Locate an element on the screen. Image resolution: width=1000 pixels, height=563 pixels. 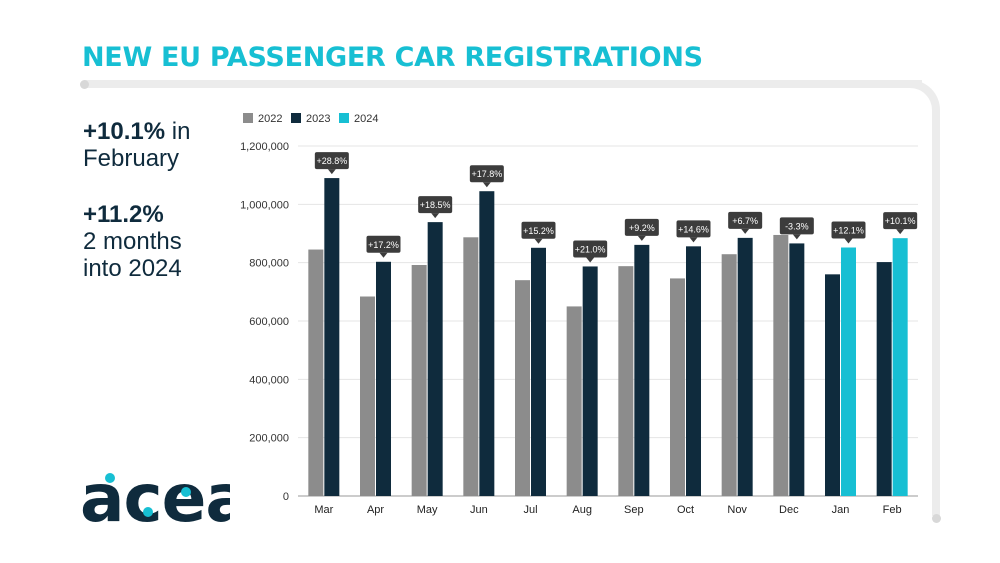
bar-2022-jun is located at coordinates (471, 366).